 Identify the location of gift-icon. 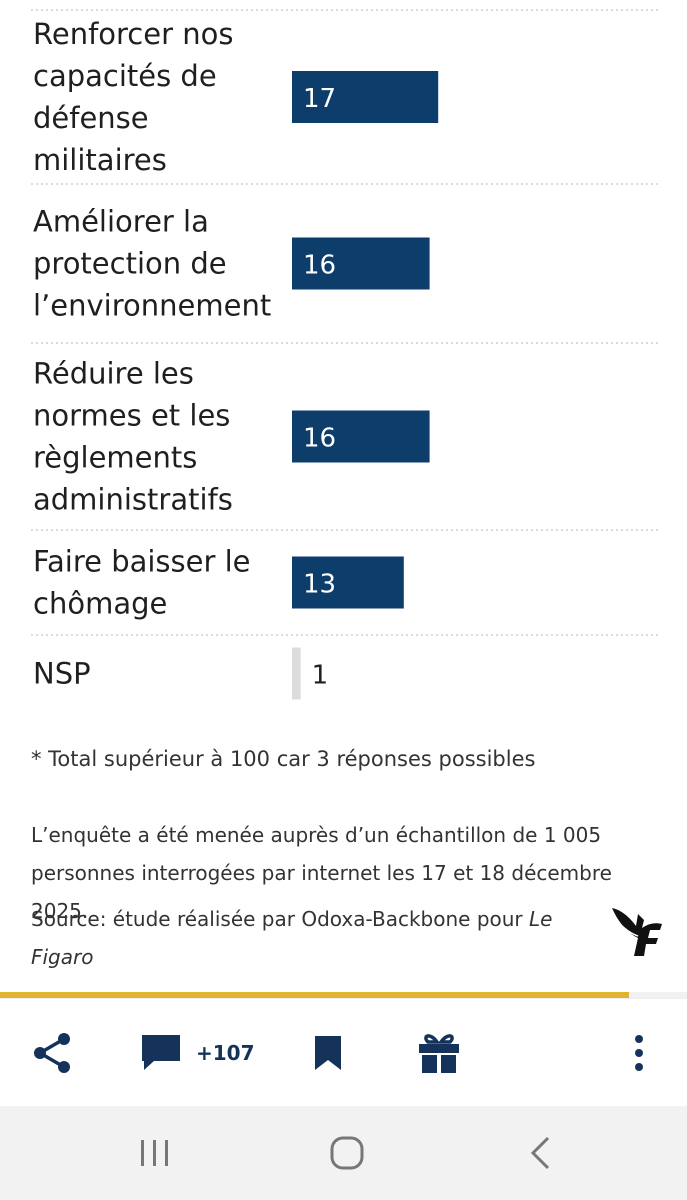
(439, 1053).